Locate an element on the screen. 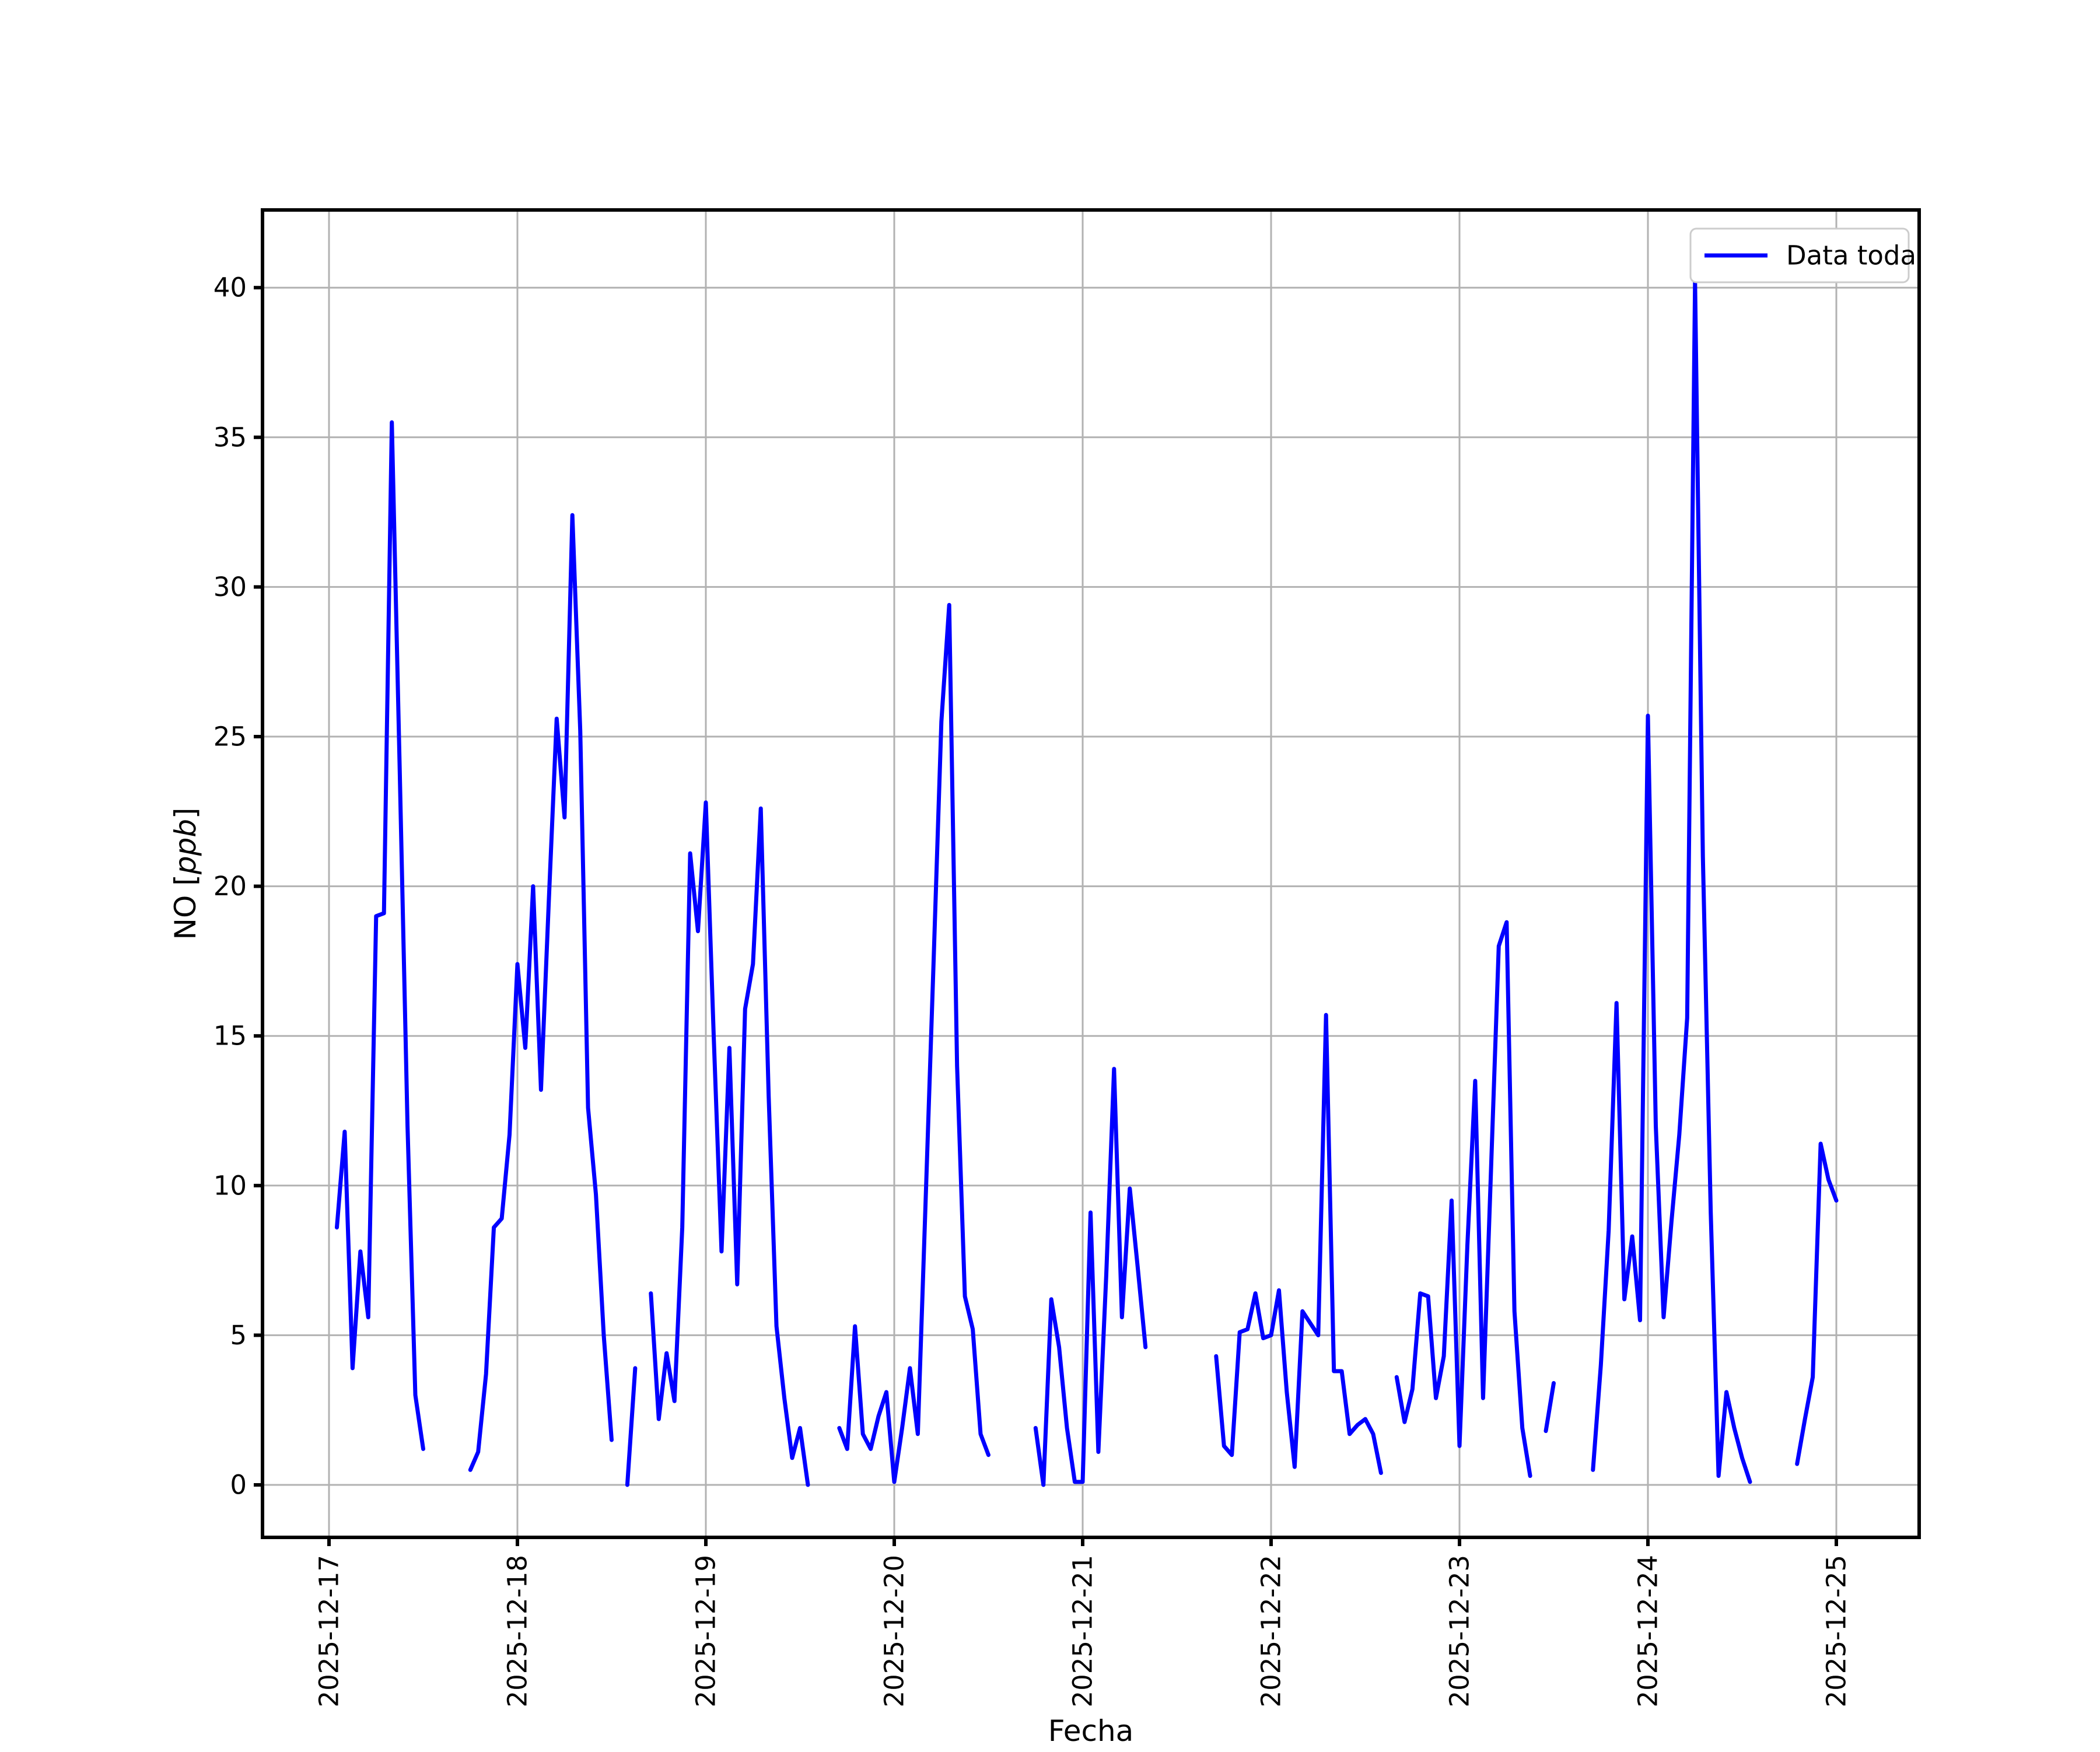  x-tick-label: 2025-12-19 is located at coordinates (706, 1632).